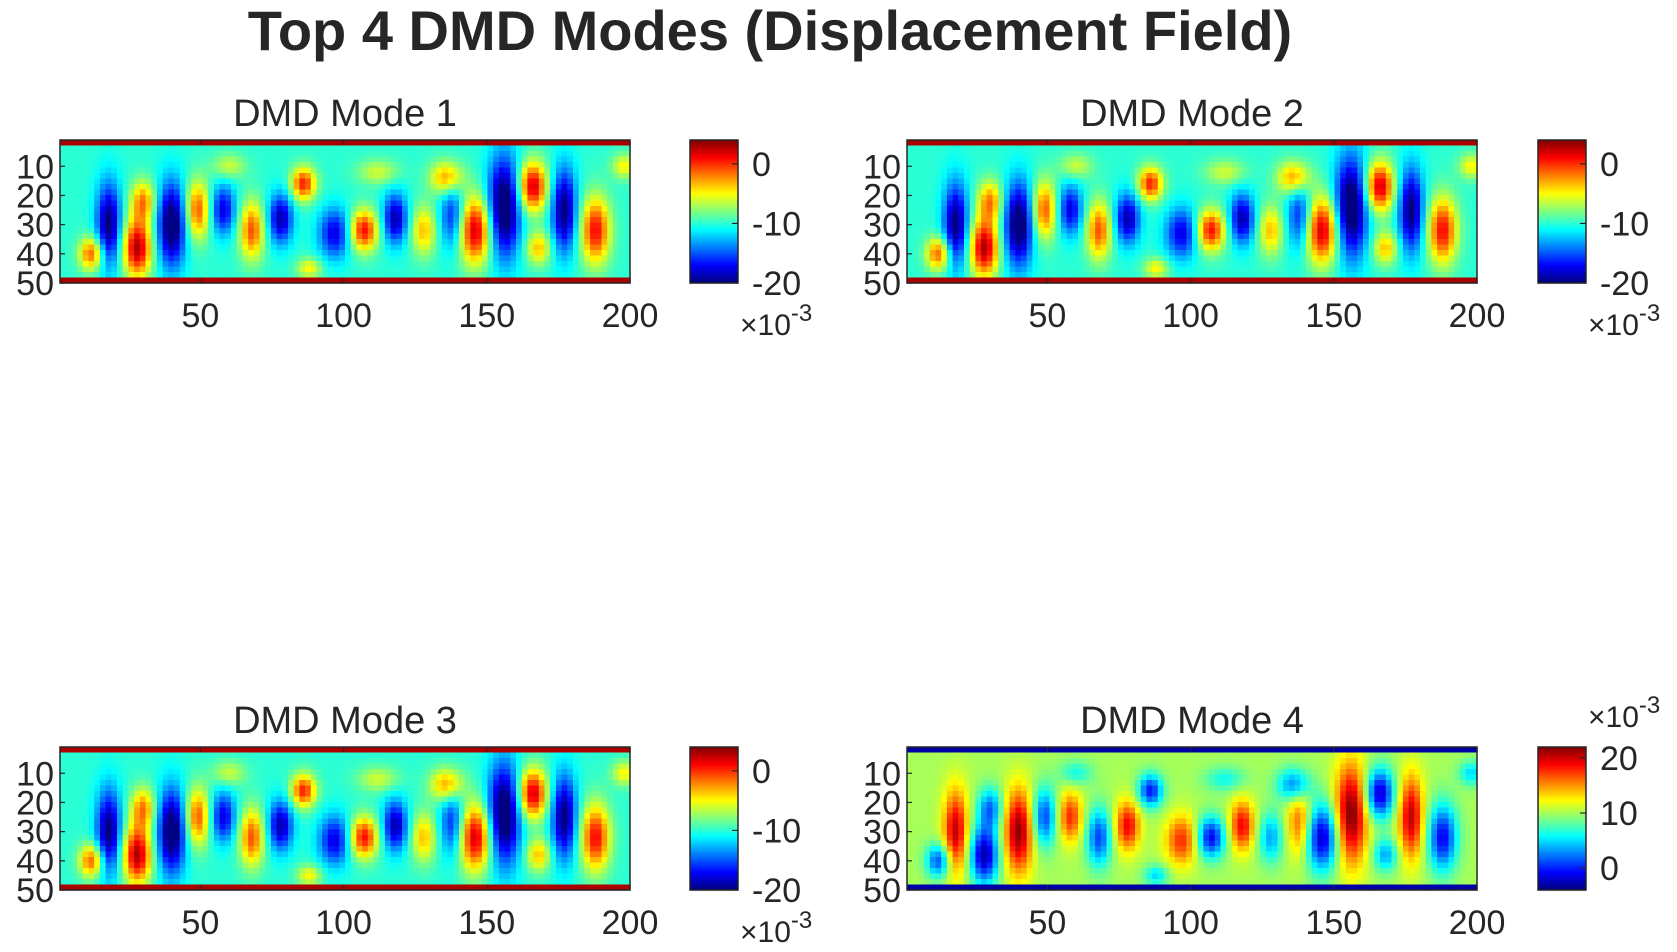 The height and width of the screenshot is (952, 1677). Describe the element at coordinates (714, 150) in the screenshot. I see `colorbar-segment` at that location.